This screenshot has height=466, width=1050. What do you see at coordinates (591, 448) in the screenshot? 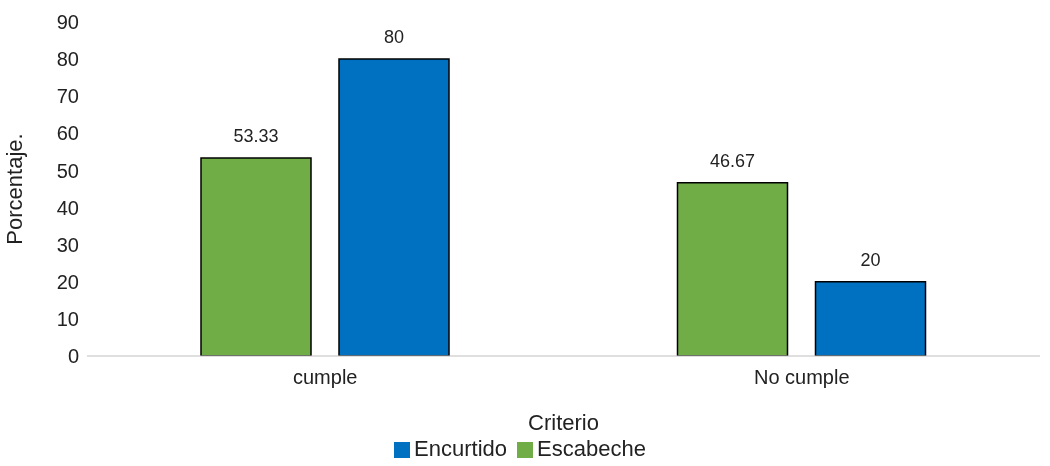
I see `legend-label: Escabeche` at bounding box center [591, 448].